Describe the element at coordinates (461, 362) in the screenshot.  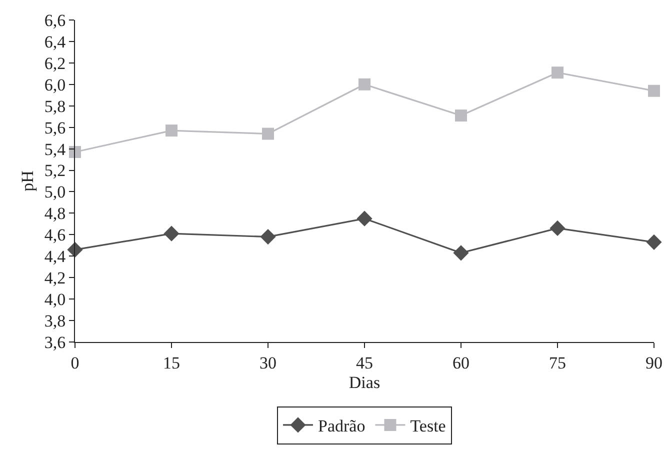
I see `x-tick-label: 60` at that location.